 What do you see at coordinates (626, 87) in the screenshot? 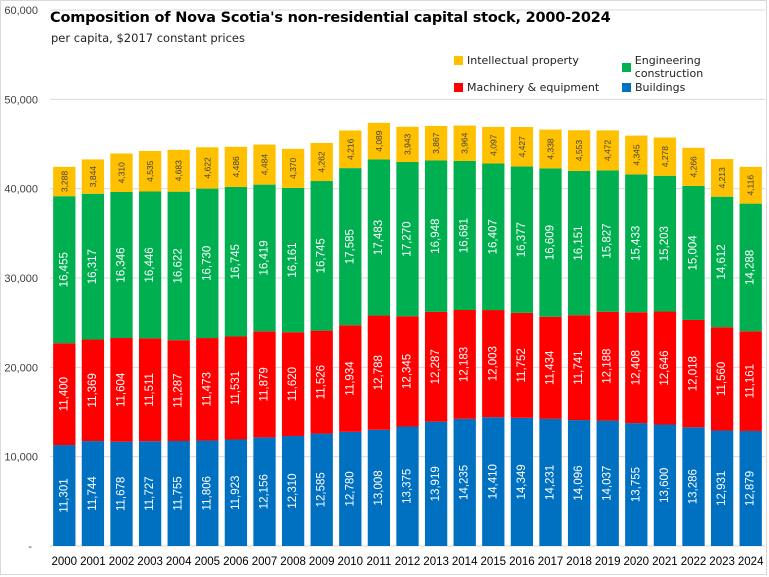
I see `legend-swatch-buildings` at bounding box center [626, 87].